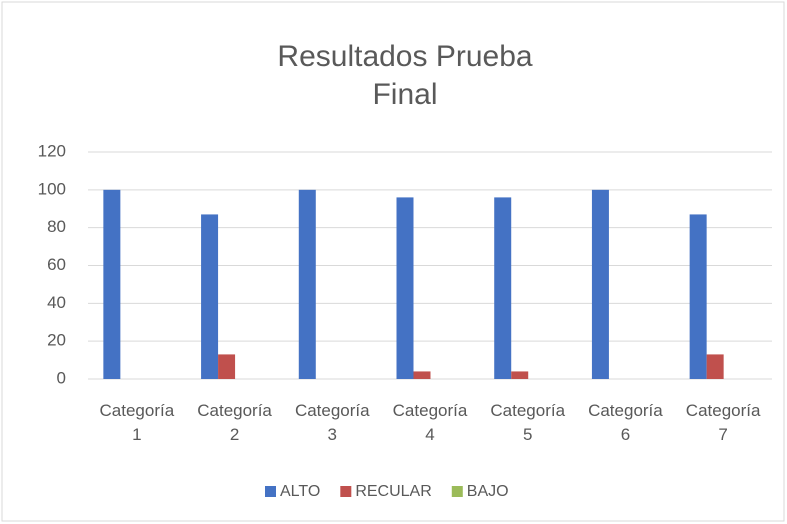 This screenshot has width=787, height=524. Describe the element at coordinates (404, 75) in the screenshot. I see `chart-title: Resultados Prueba Final` at that location.